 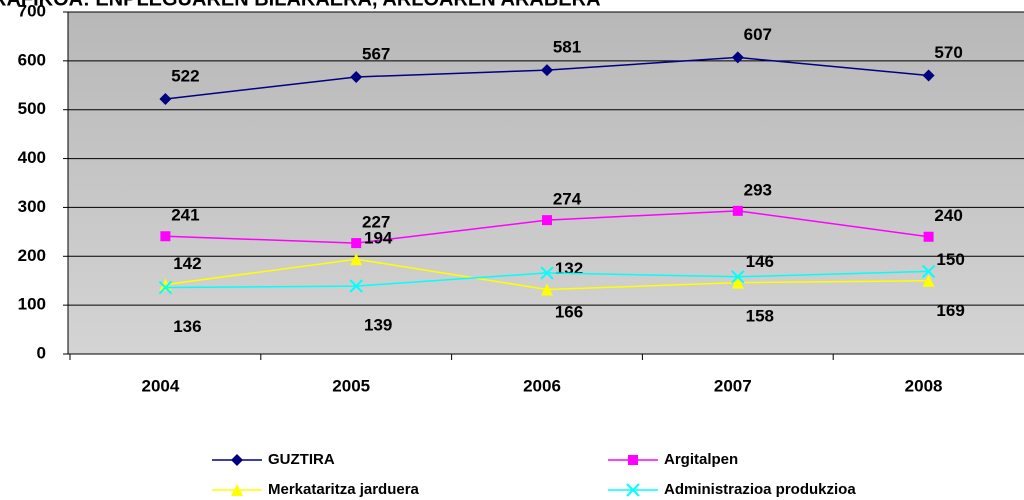 What do you see at coordinates (301, 459) in the screenshot?
I see `legend-label: GUZTIRA` at bounding box center [301, 459].